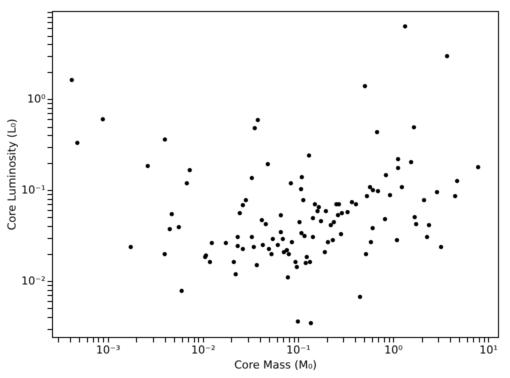 The image size is (510, 378). What do you see at coordinates (298, 350) in the screenshot?
I see `x-tick-label: 10⁻¹` at bounding box center [298, 350].